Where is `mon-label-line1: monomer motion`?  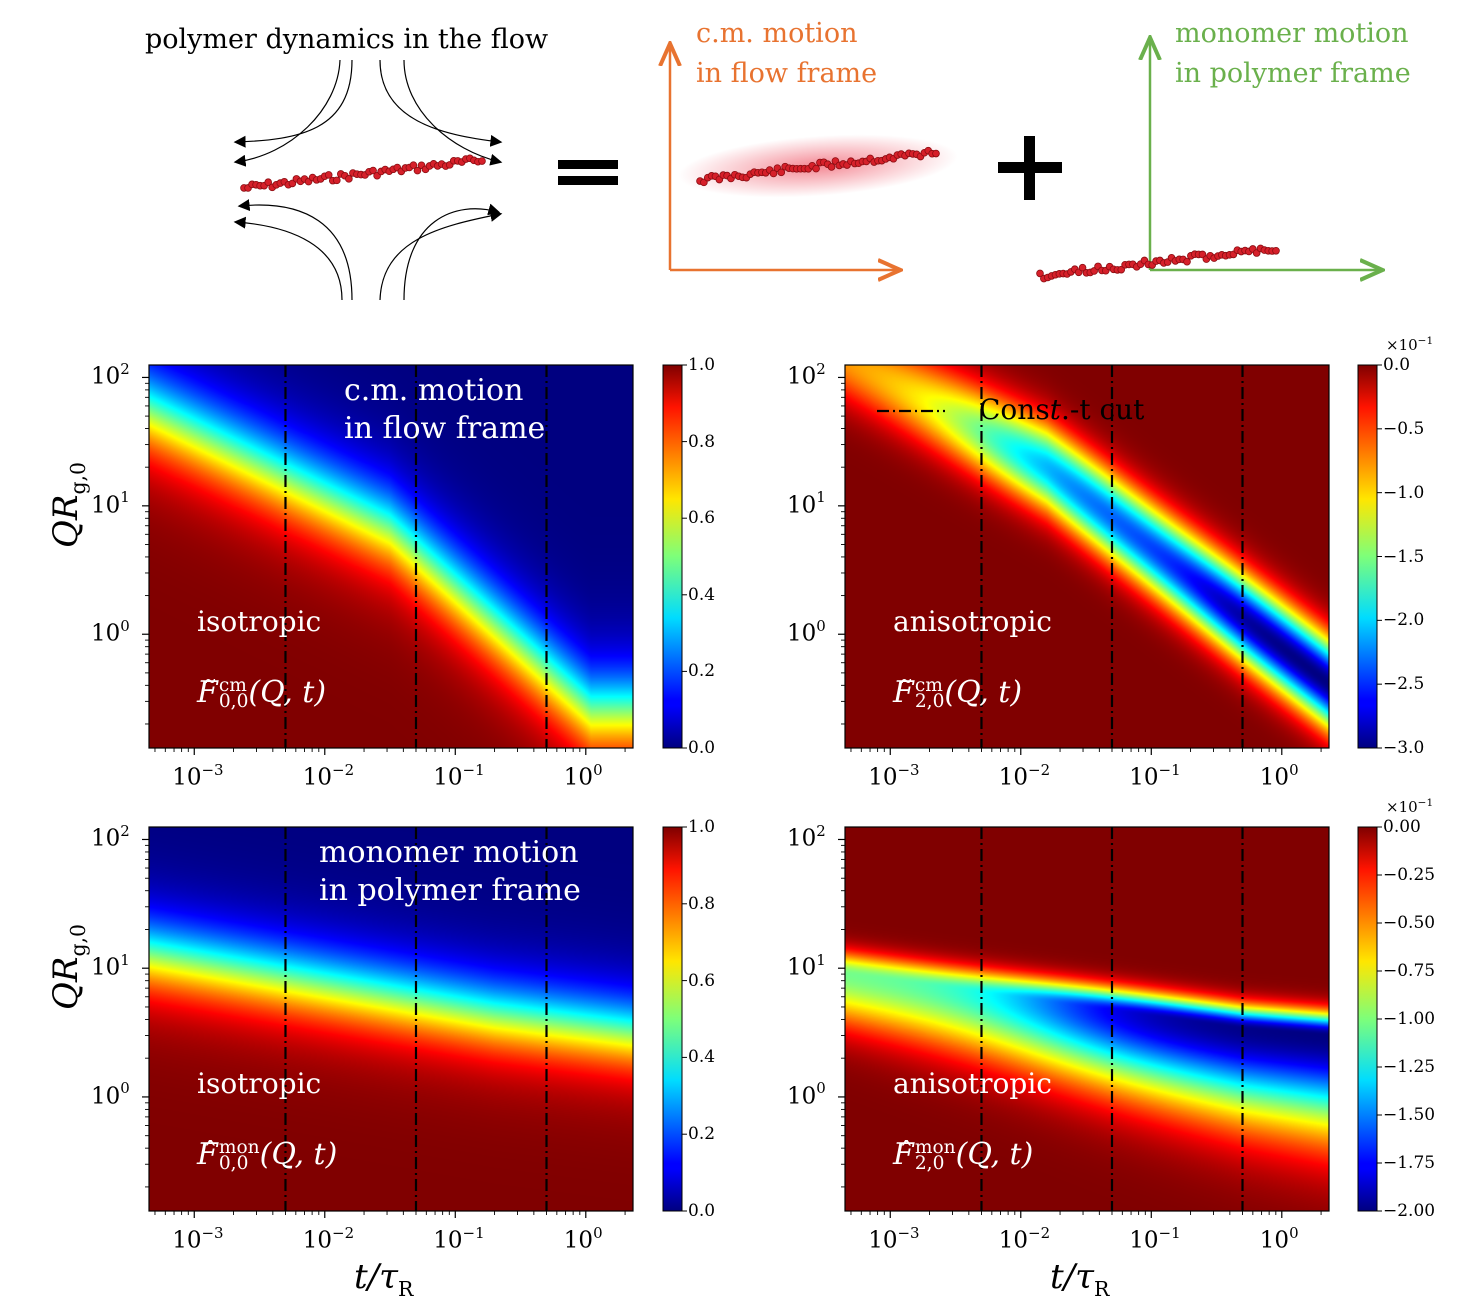 mon-label-line1: monomer motion is located at coordinates (1292, 33).